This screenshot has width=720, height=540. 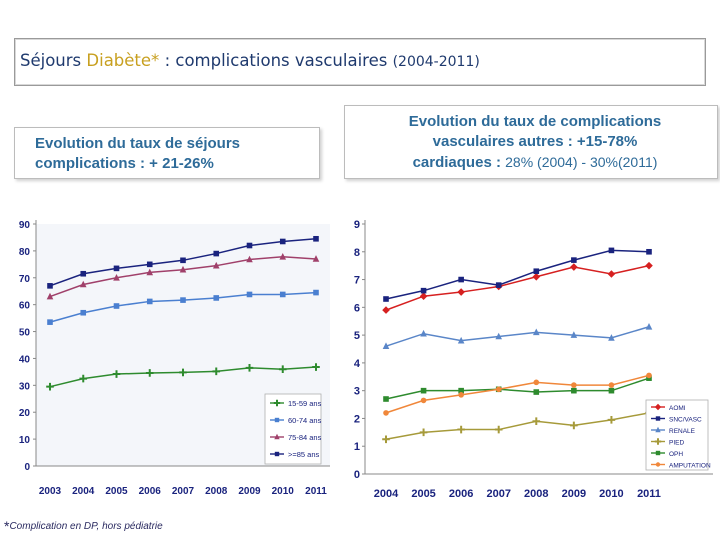 What do you see at coordinates (25, 279) in the screenshot?
I see `y-tick-label: 70` at bounding box center [25, 279].